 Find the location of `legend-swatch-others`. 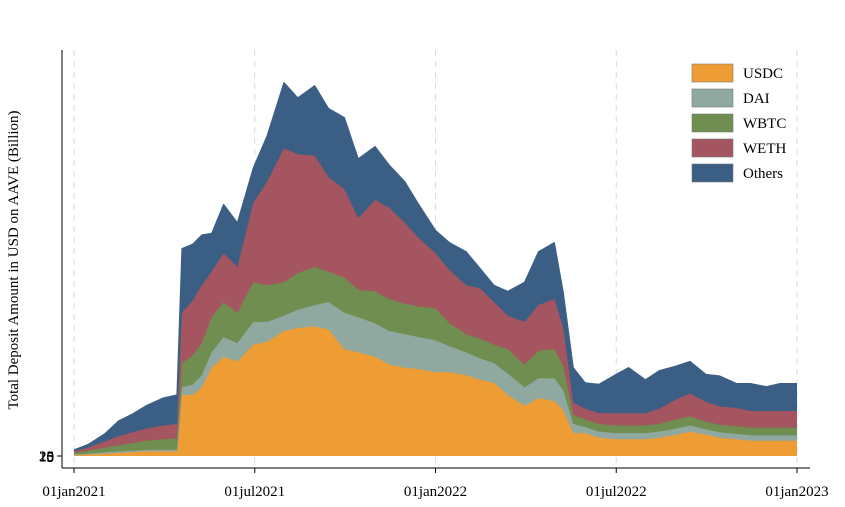

legend-swatch-others is located at coordinates (712, 173).